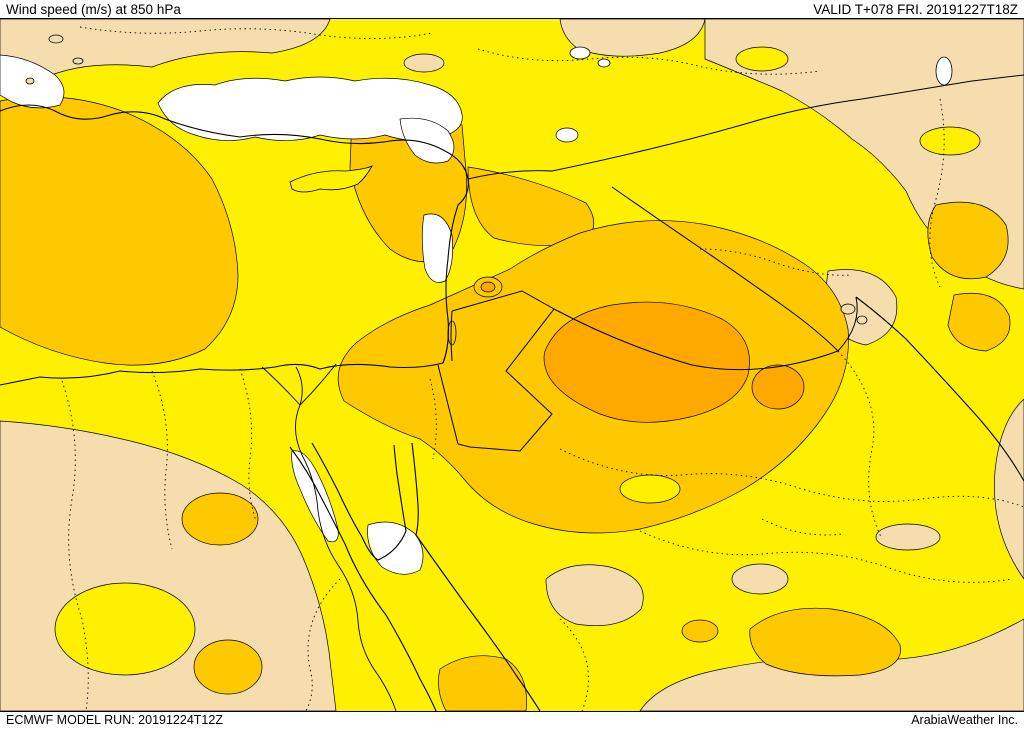 The height and width of the screenshot is (729, 1024). Describe the element at coordinates (642, 352) in the screenshot. I see `contour-orange-regions` at that location.